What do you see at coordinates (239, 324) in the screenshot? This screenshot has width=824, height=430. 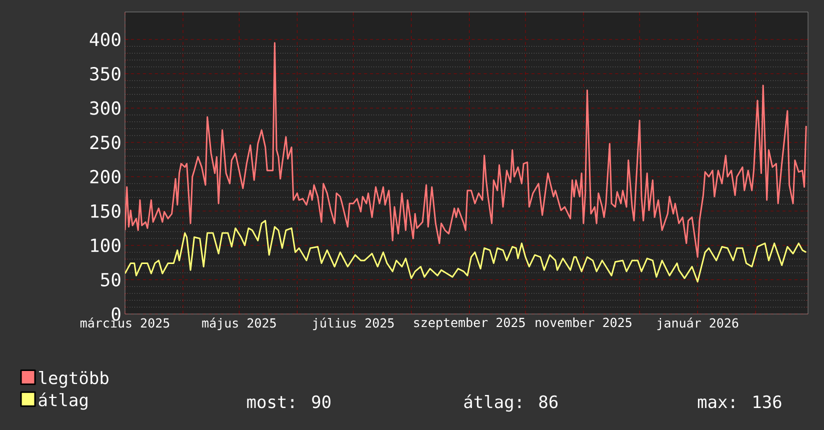 I see `x-tick-label: május 2025` at bounding box center [239, 324].